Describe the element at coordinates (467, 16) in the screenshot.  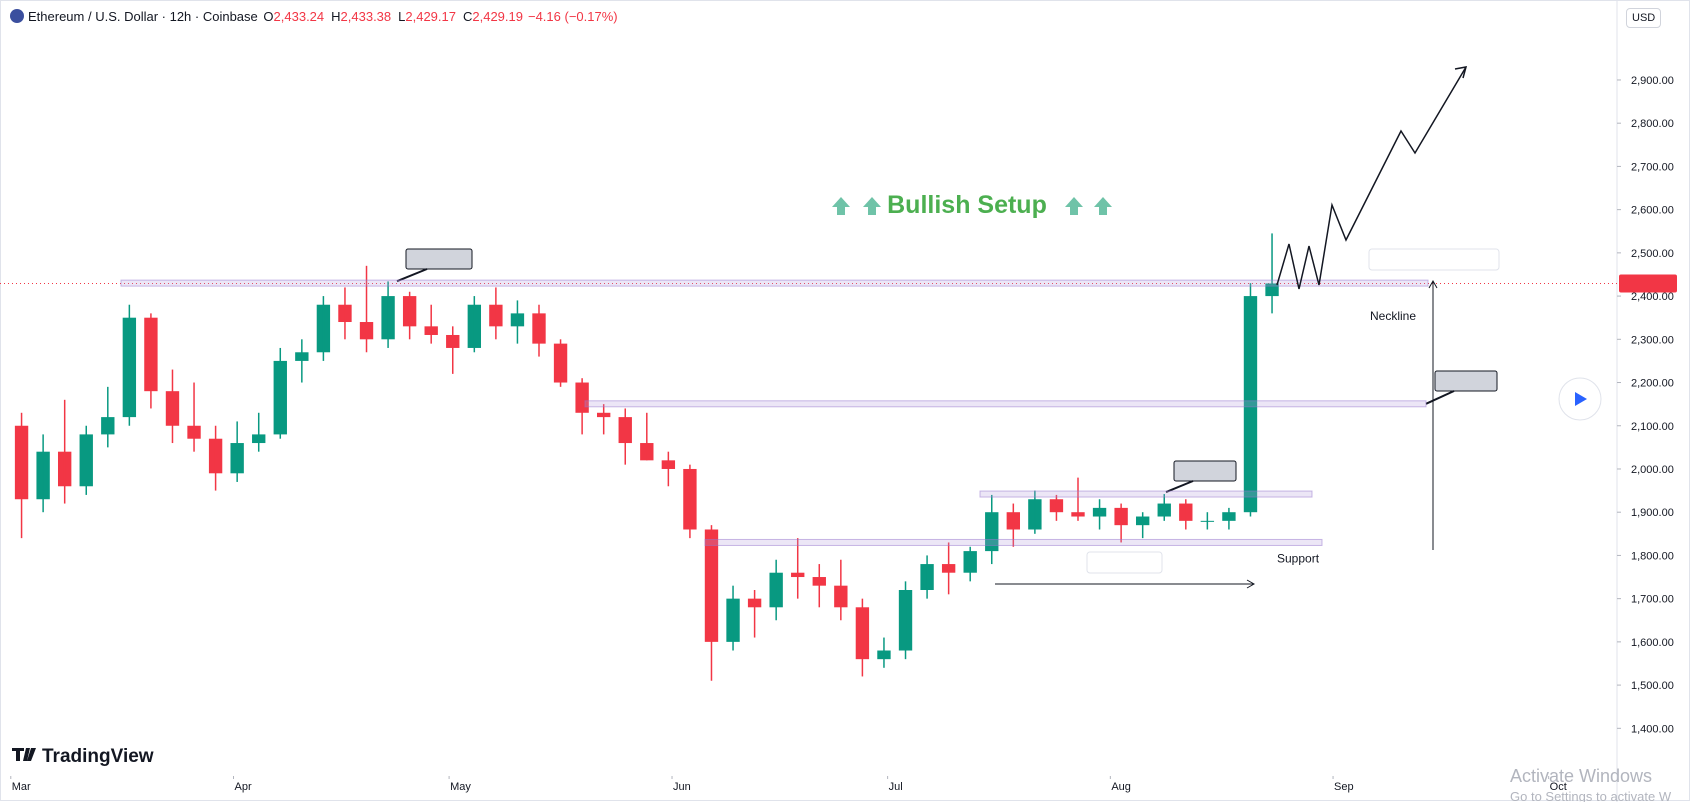
I see `ohlc-key: C` at that location.